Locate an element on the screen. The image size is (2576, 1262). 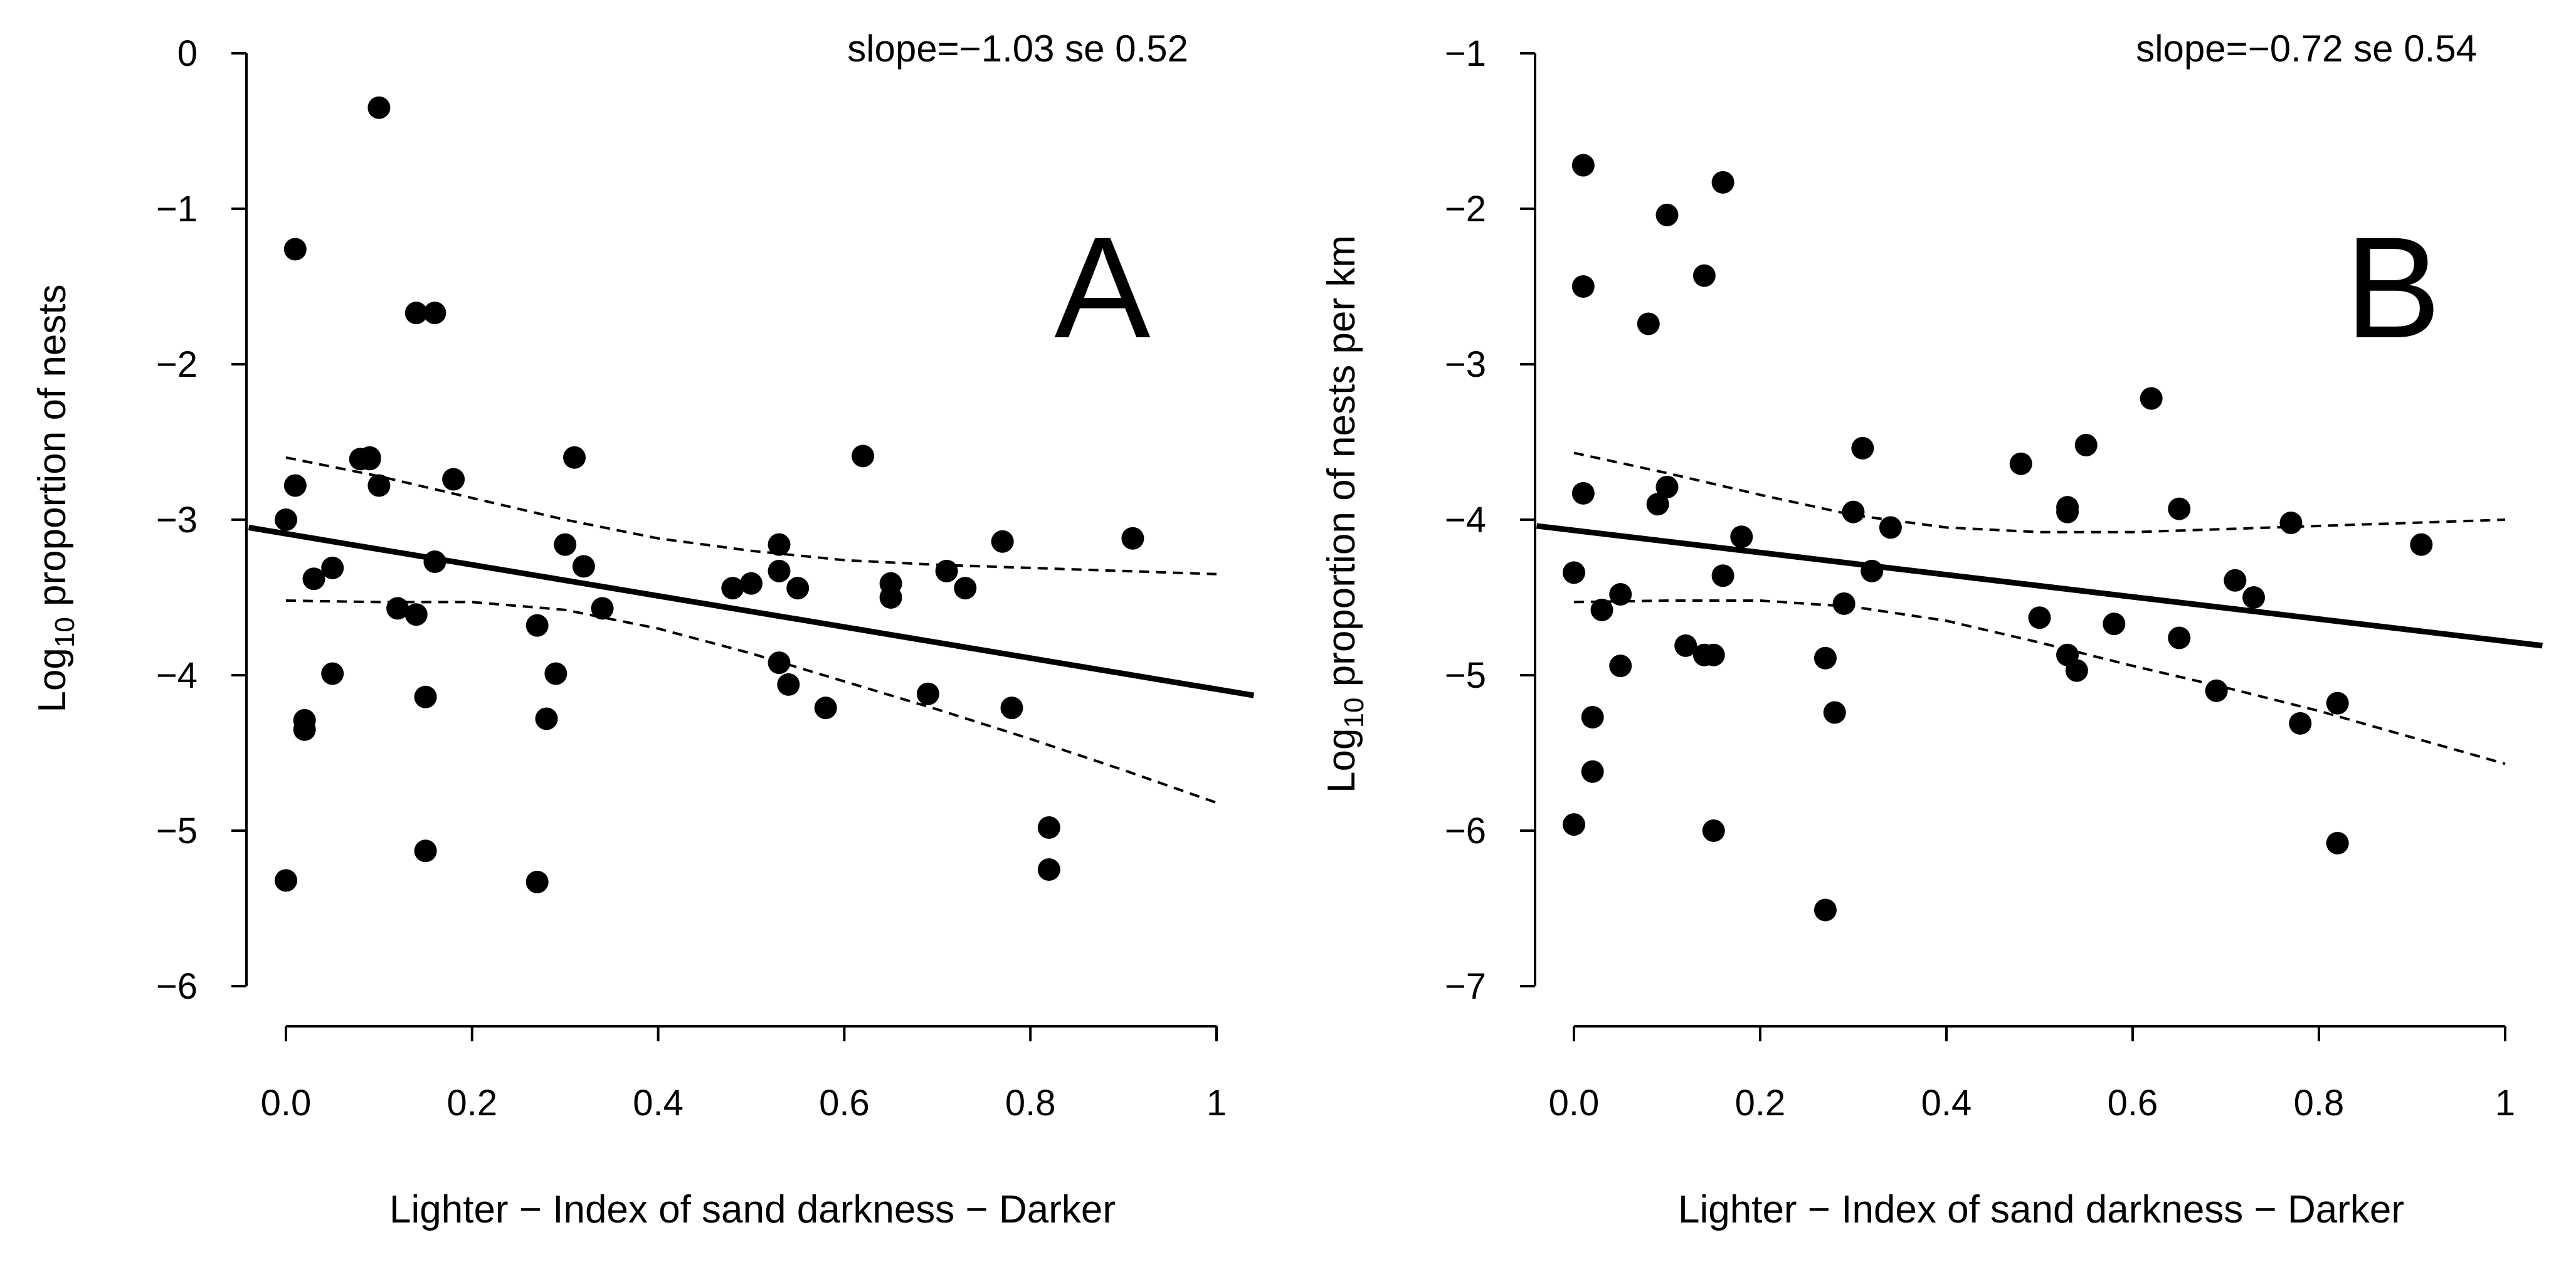
panel-b-y-title-prefix: Log is located at coordinates (1341, 760).